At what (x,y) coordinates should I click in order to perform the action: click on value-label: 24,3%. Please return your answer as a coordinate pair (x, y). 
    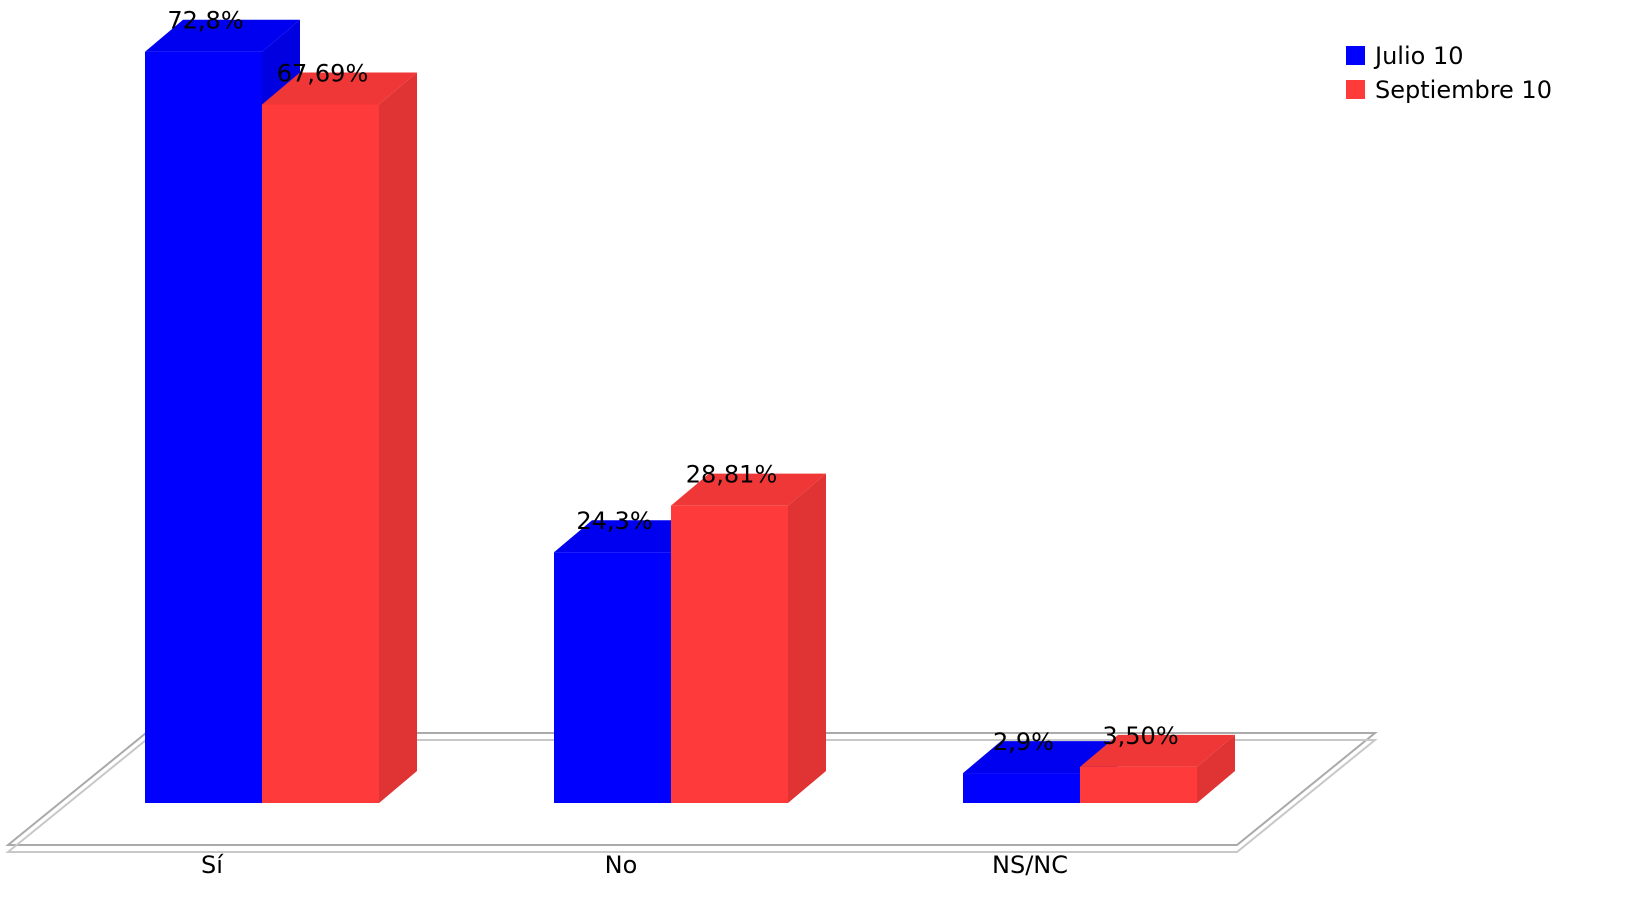
    Looking at the image, I should click on (614, 521).